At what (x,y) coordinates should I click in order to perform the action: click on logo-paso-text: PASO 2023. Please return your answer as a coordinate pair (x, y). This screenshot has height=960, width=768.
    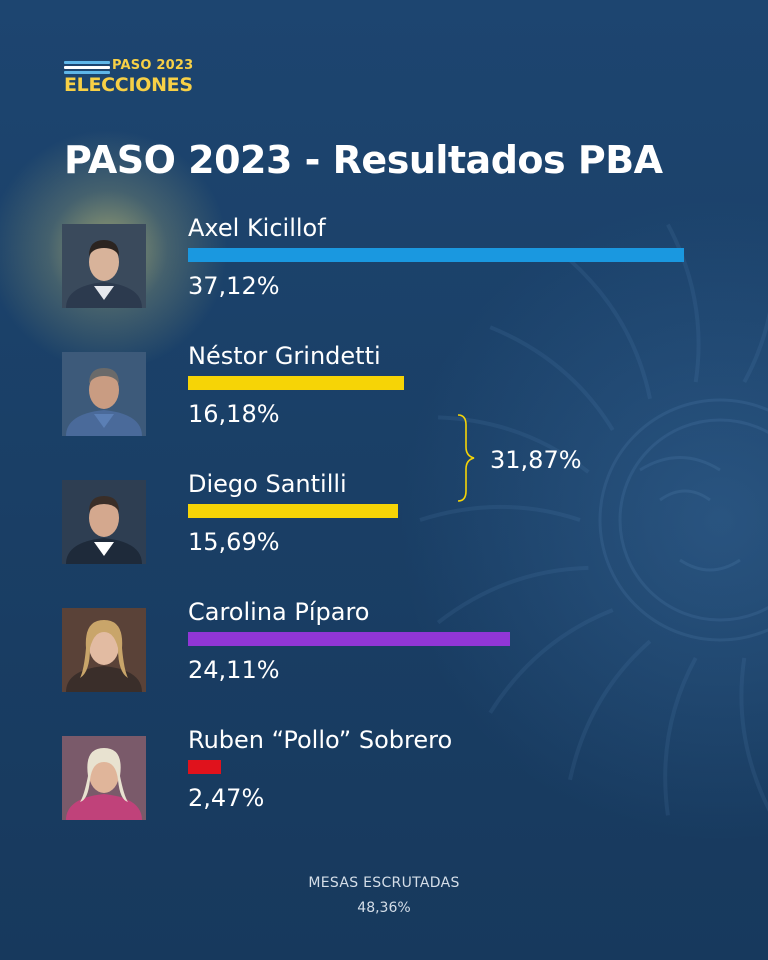
    Looking at the image, I should click on (153, 65).